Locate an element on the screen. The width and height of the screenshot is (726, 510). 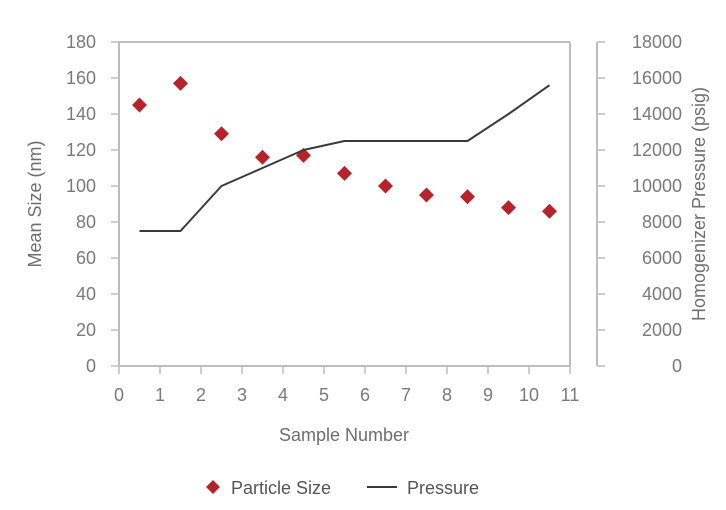
right-y-tick-label: 2000 is located at coordinates (662, 330).